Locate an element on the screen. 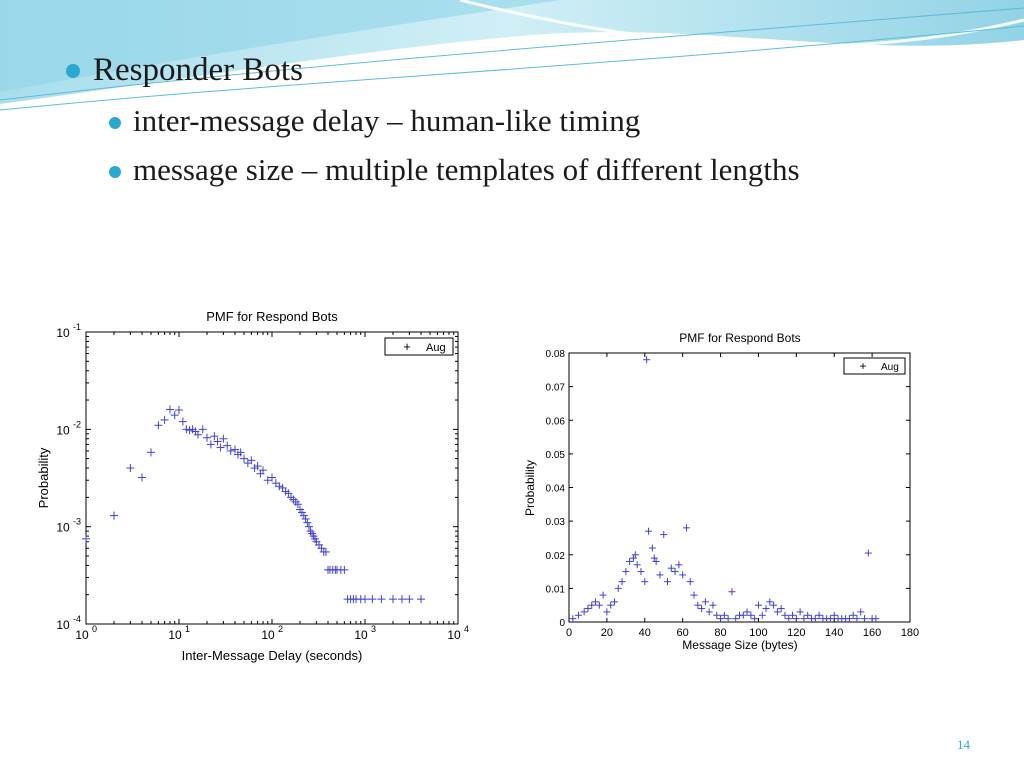 The height and width of the screenshot is (768, 1024). chart1-ylabel: Probability is located at coordinates (43, 477).